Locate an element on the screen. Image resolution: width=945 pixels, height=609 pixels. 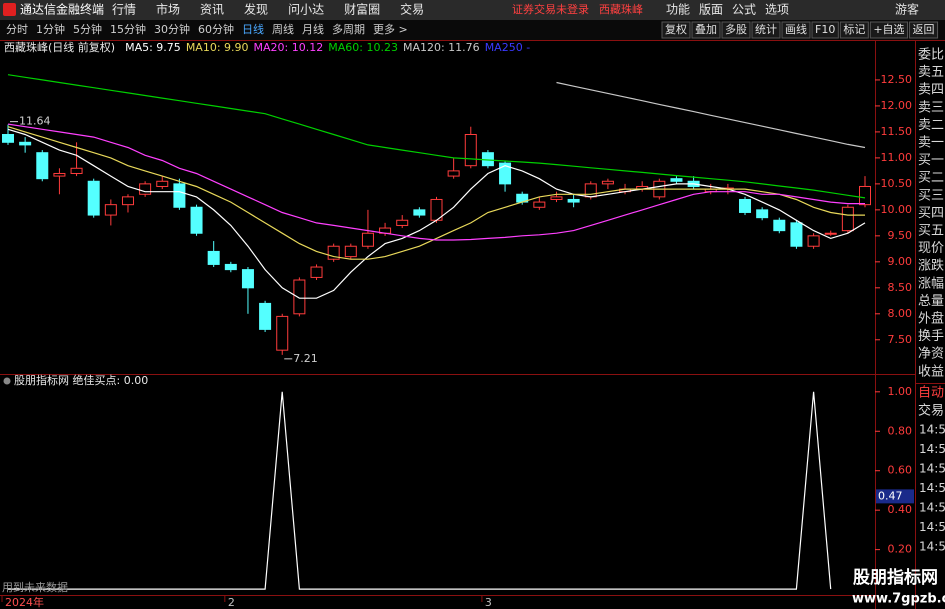
period-tab: 分时 is located at coordinates (17, 29).